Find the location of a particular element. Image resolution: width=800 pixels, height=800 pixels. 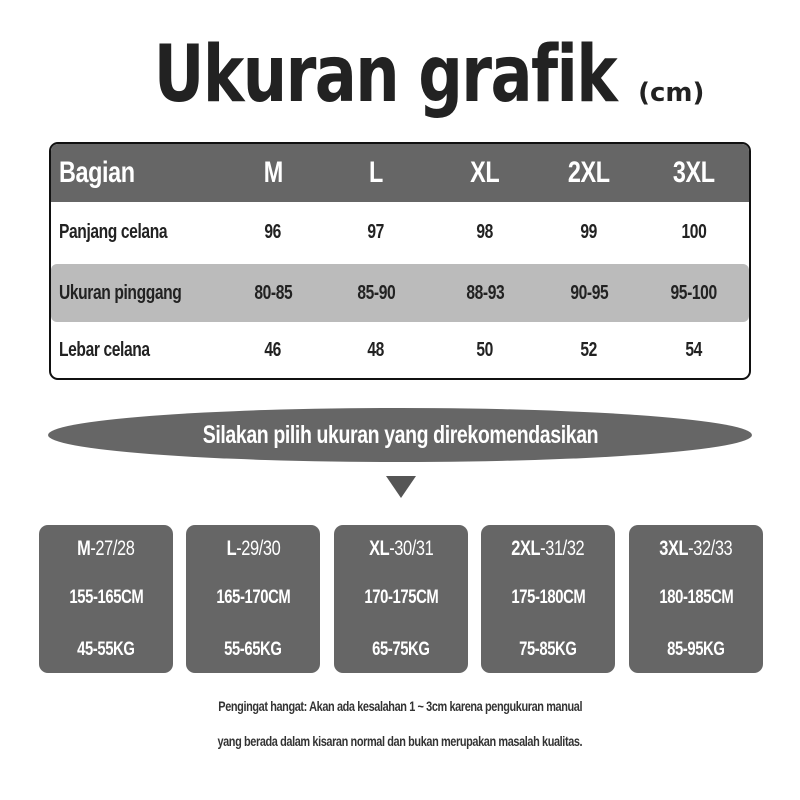

row-label: Panjang celana is located at coordinates (113, 231).